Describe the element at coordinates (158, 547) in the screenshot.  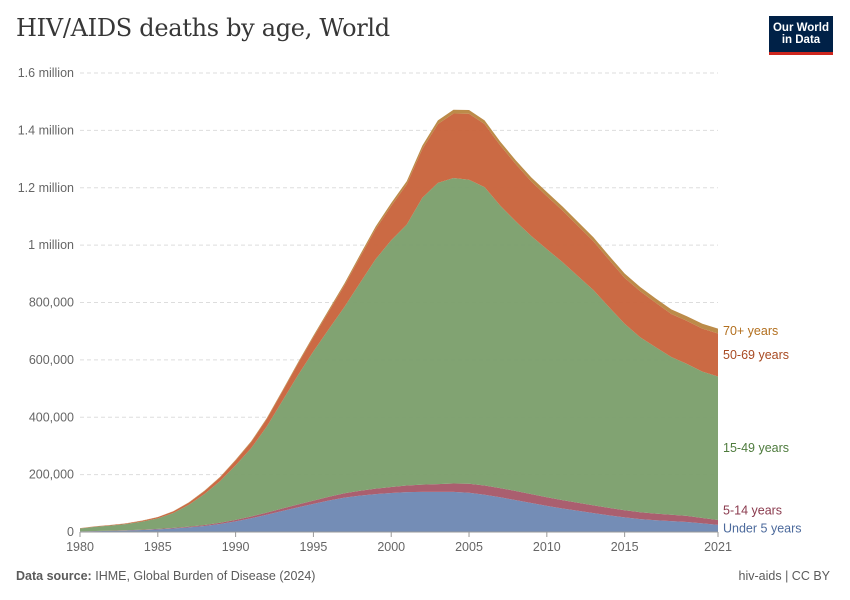
I see `x-tick-label: 1985` at that location.